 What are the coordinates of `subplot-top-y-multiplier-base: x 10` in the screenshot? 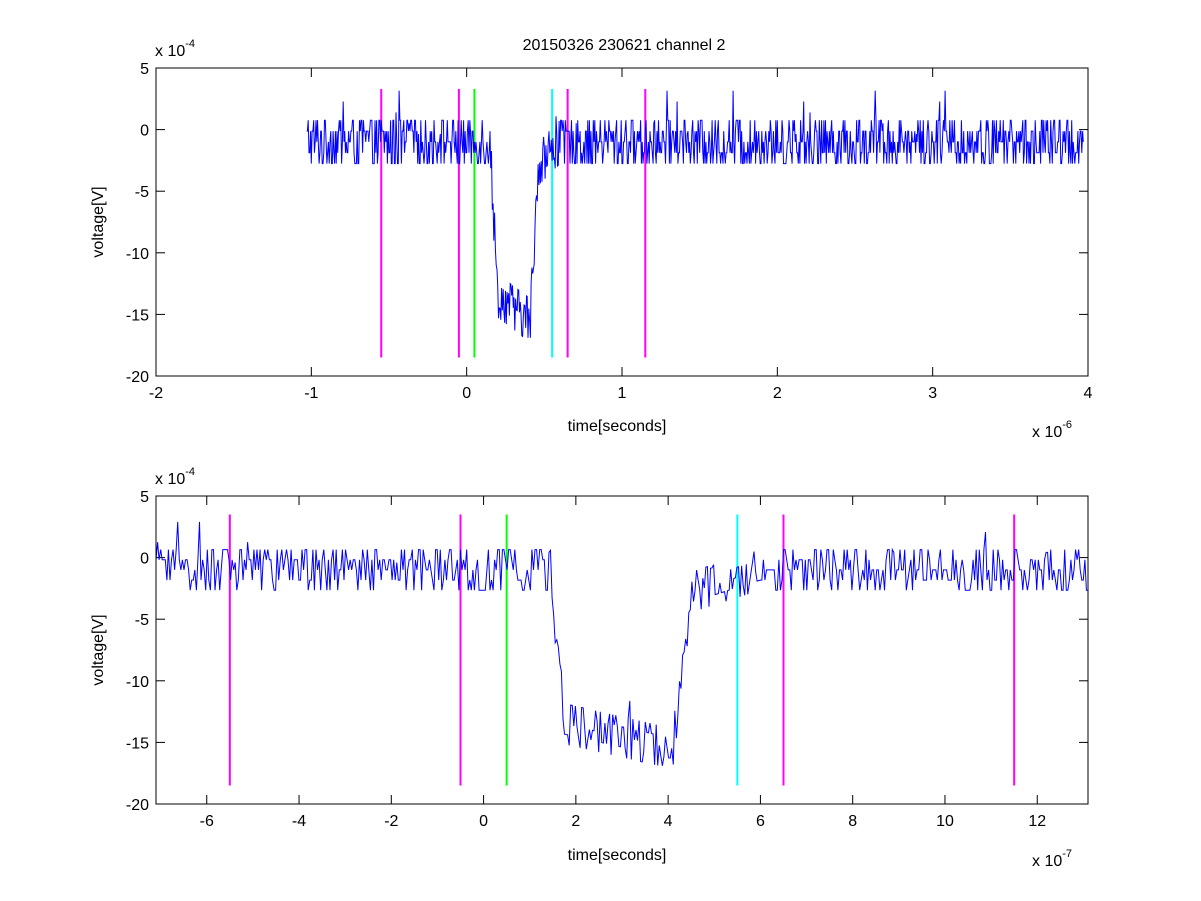 It's located at (170, 51).